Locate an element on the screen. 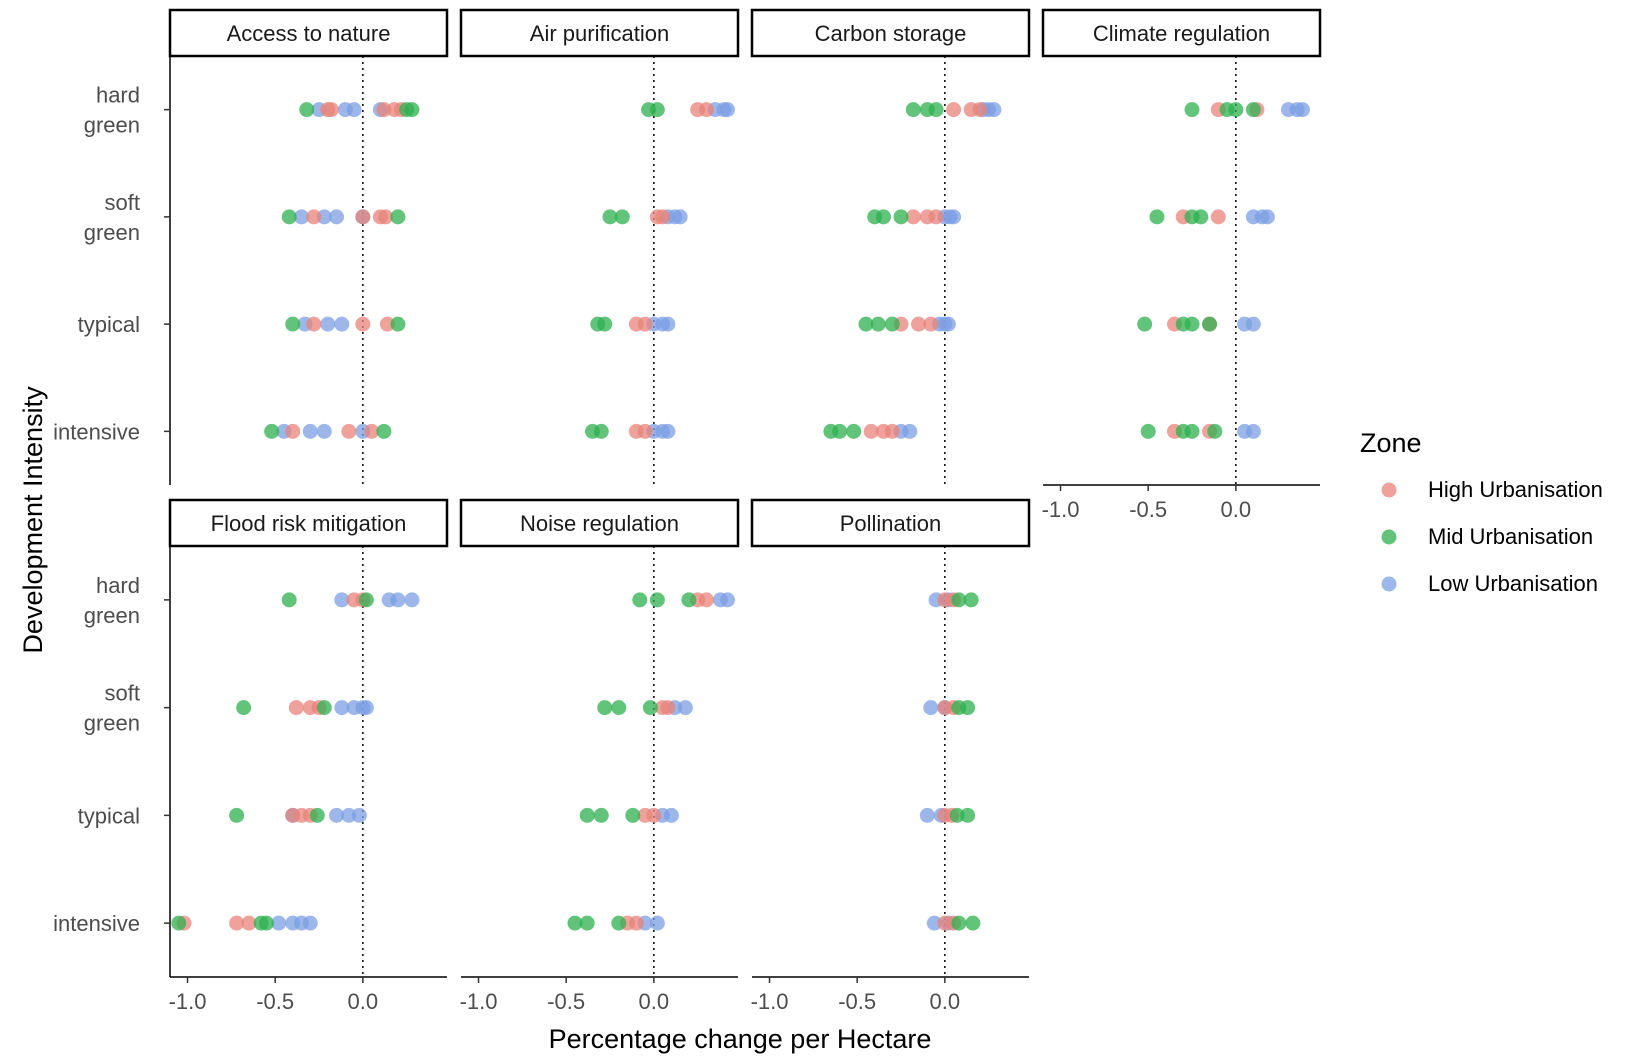  panel-pollination: Pollination is located at coordinates (890, 737).